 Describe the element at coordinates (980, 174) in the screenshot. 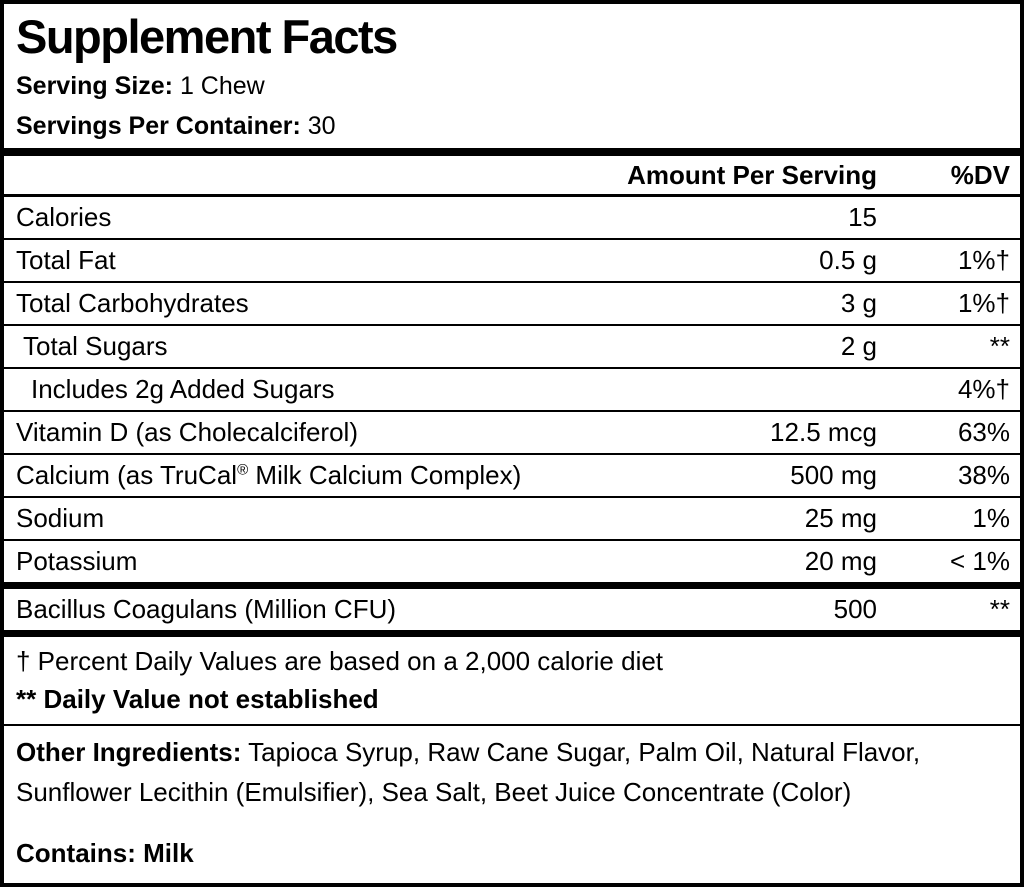

I see `dv-column-header: %DV` at that location.